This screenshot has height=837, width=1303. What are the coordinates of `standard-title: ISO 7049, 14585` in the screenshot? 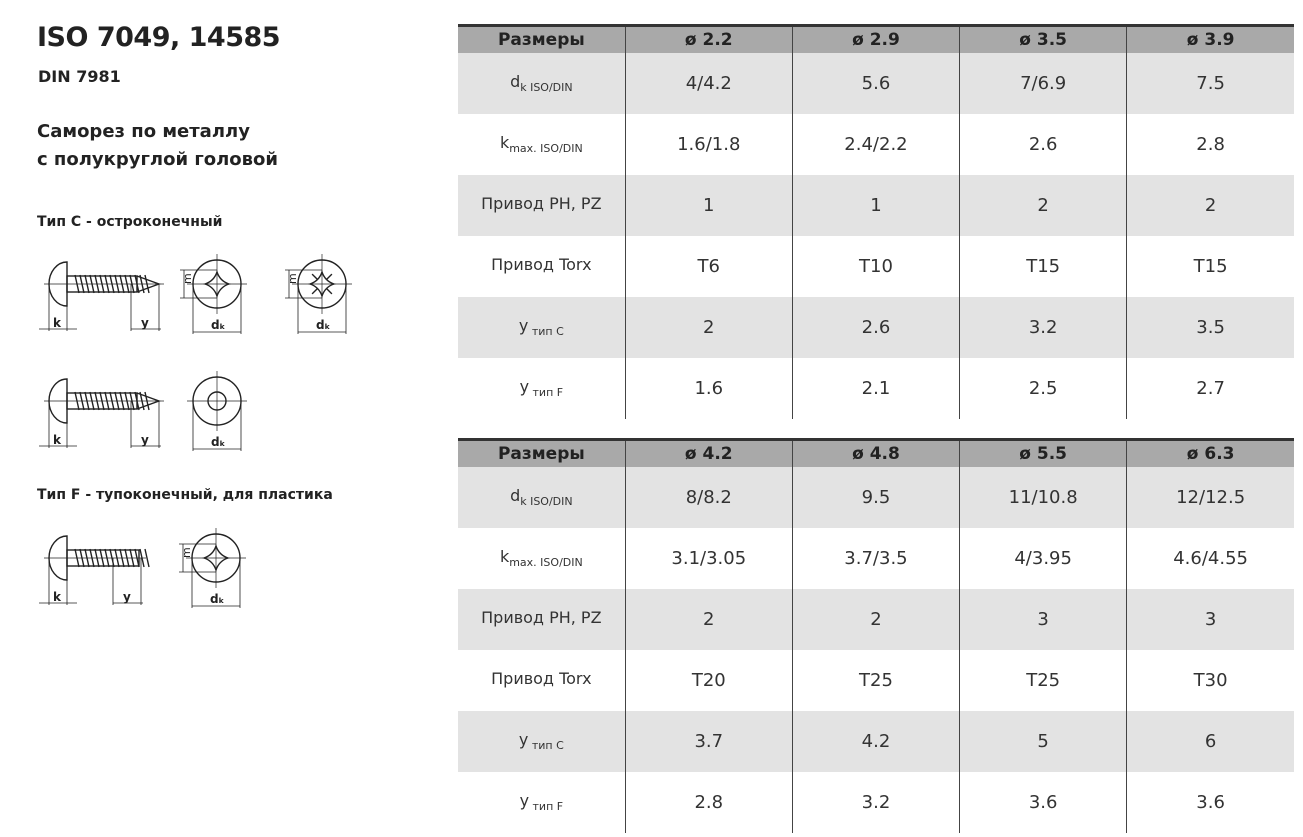 It's located at (159, 37).